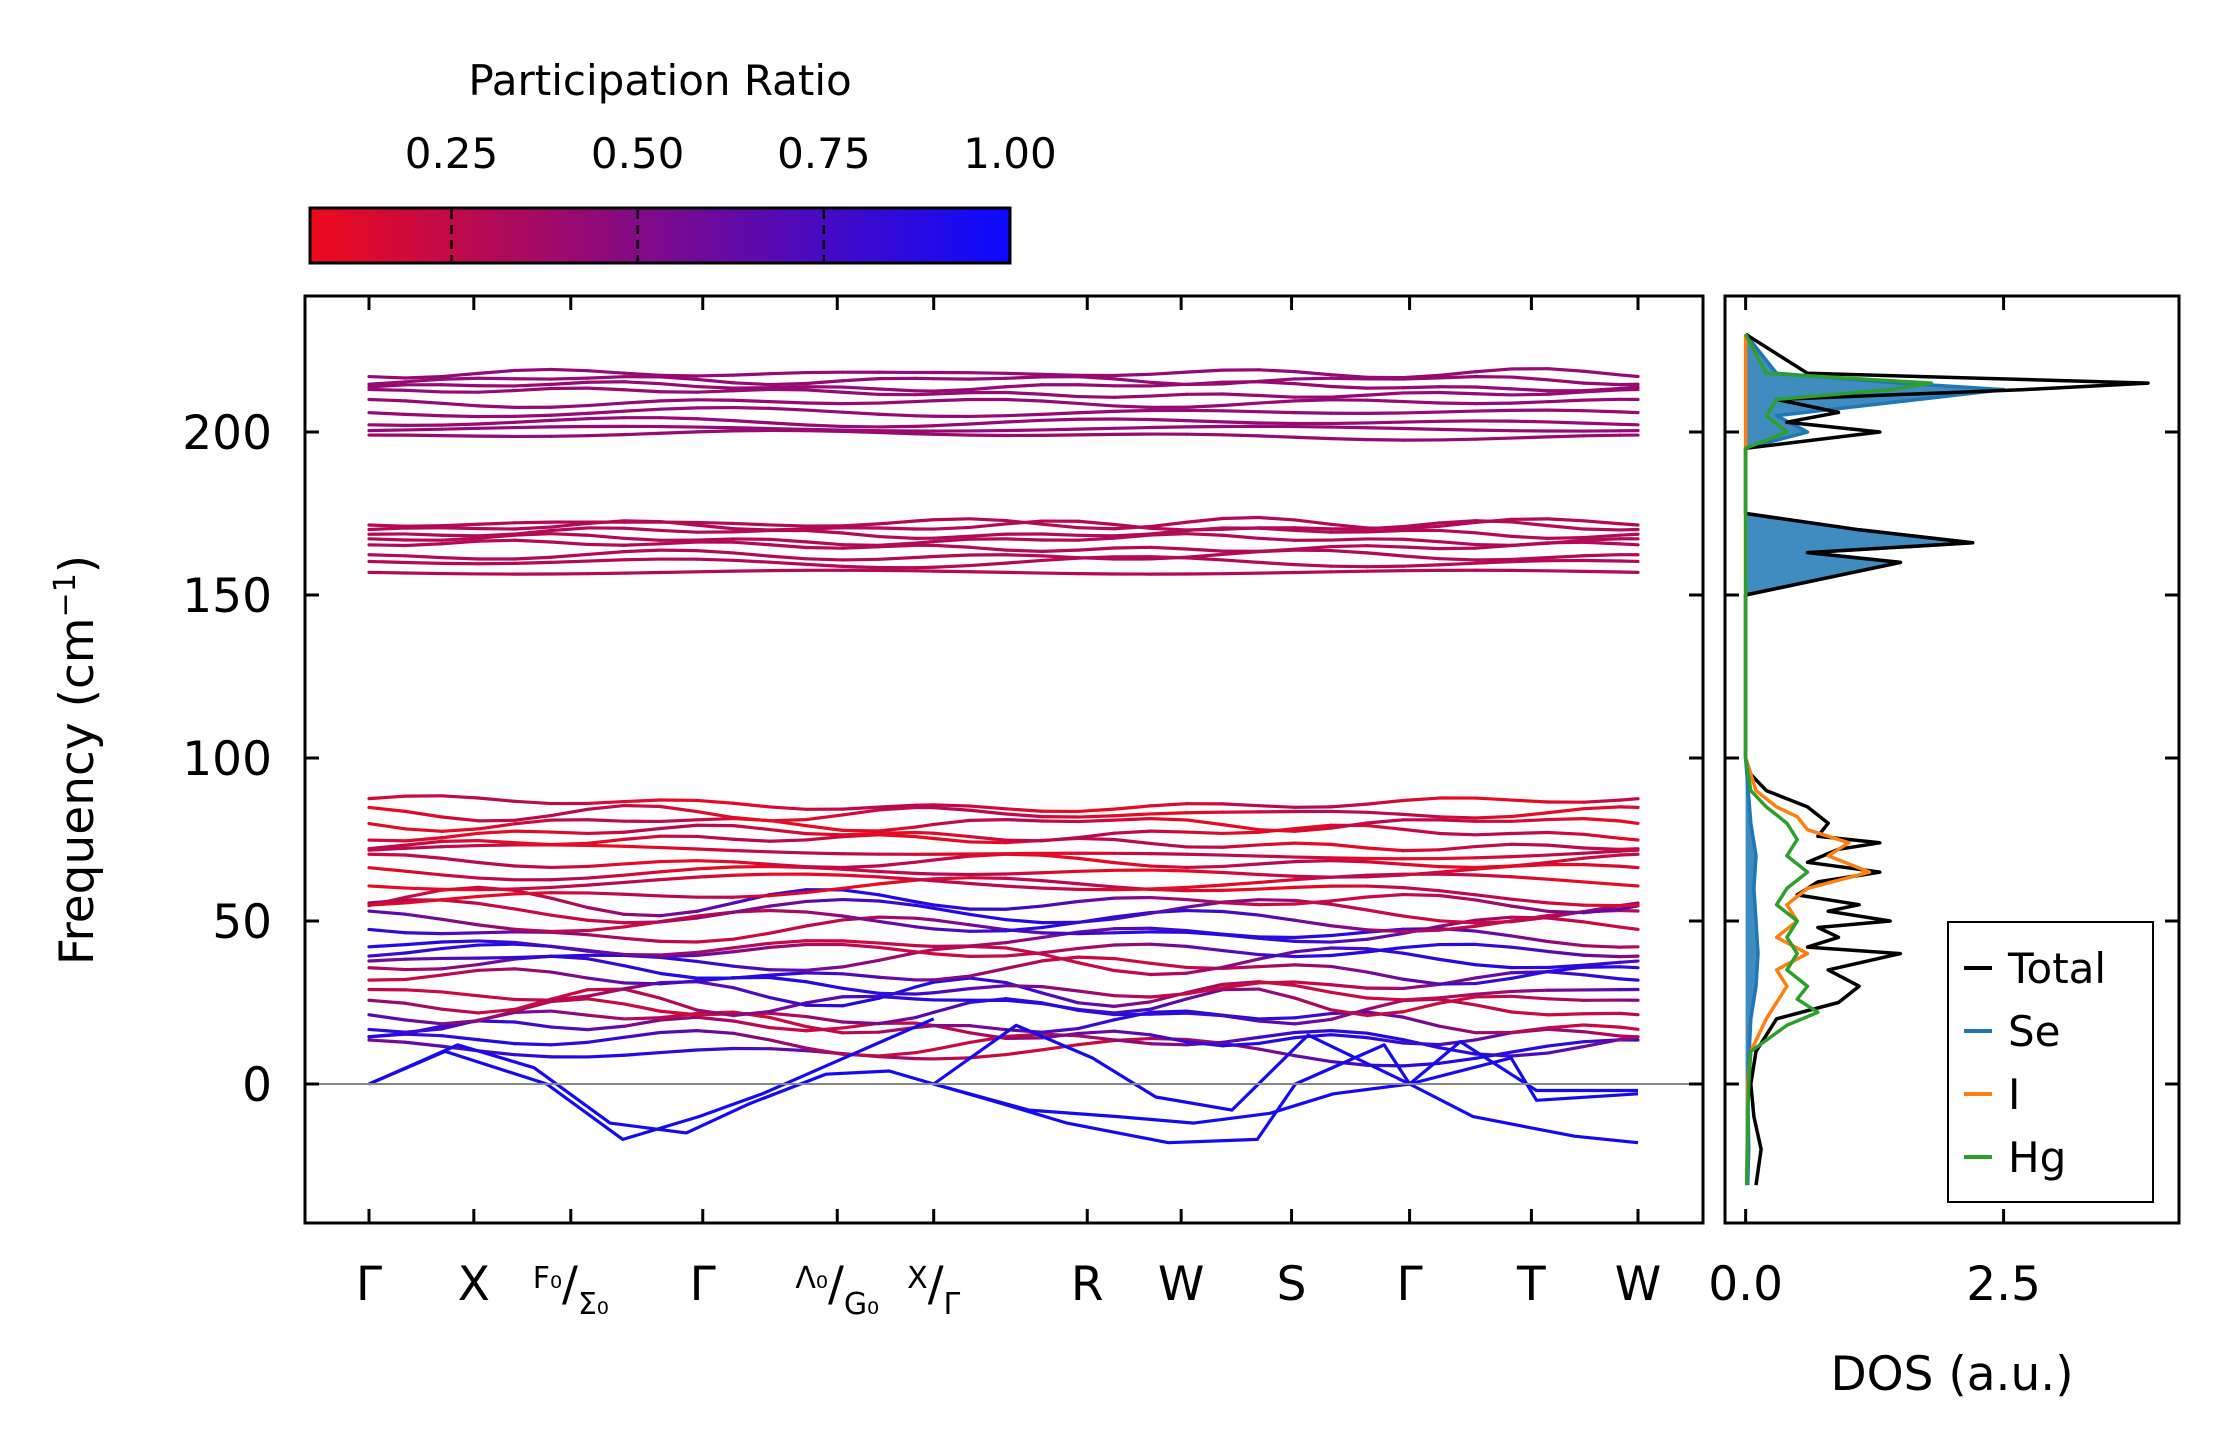  Describe the element at coordinates (242, 922) in the screenshot. I see `y-tick-label: 50` at that location.